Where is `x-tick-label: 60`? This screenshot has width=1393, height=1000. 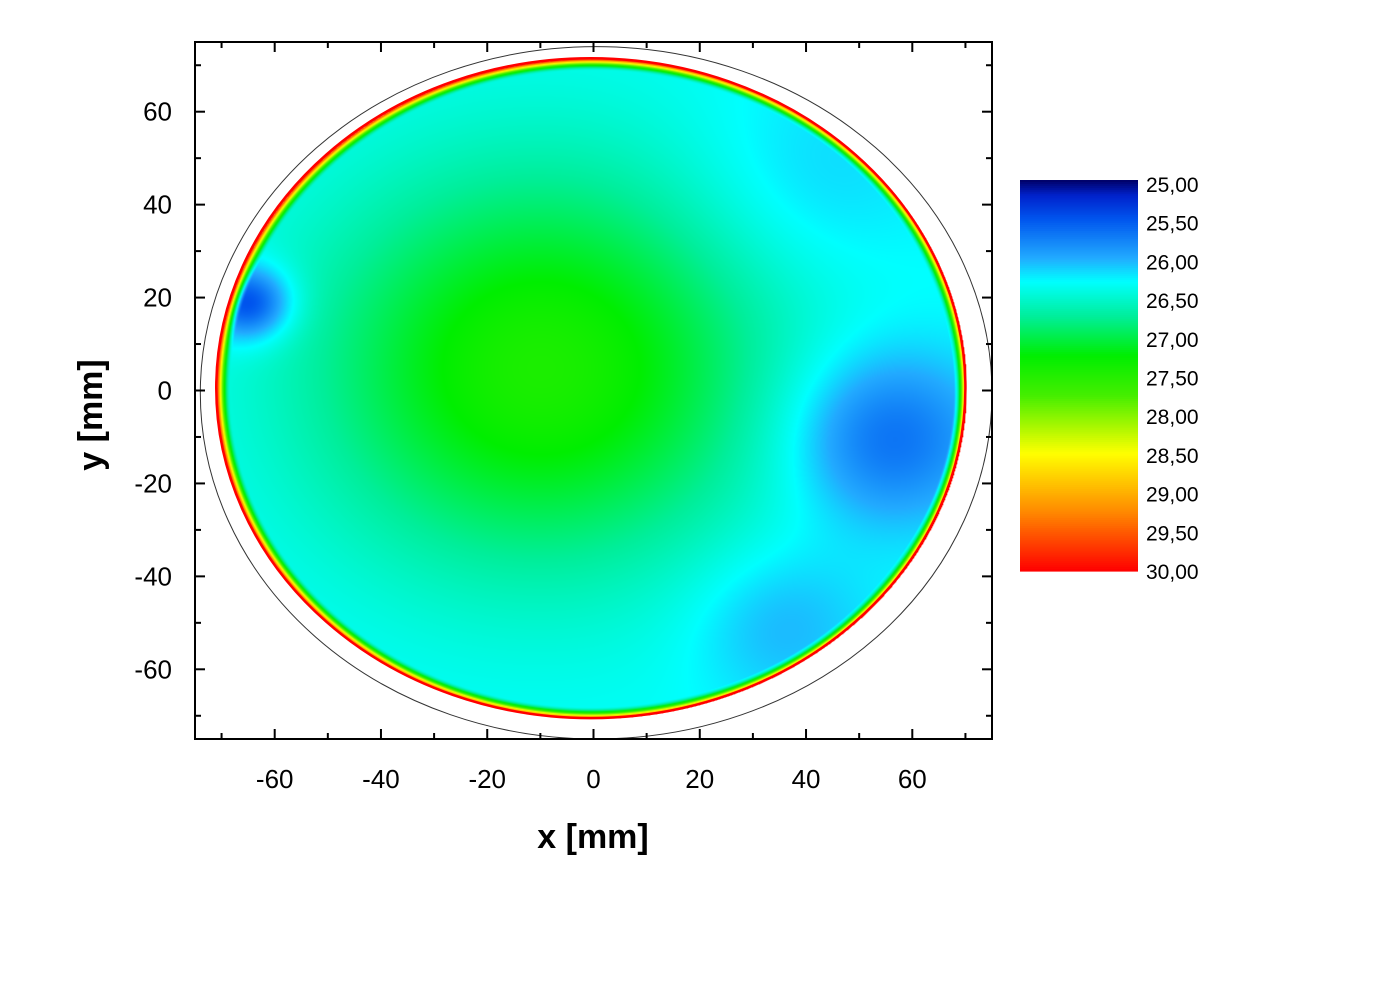 x-tick-label: 60 is located at coordinates (912, 779).